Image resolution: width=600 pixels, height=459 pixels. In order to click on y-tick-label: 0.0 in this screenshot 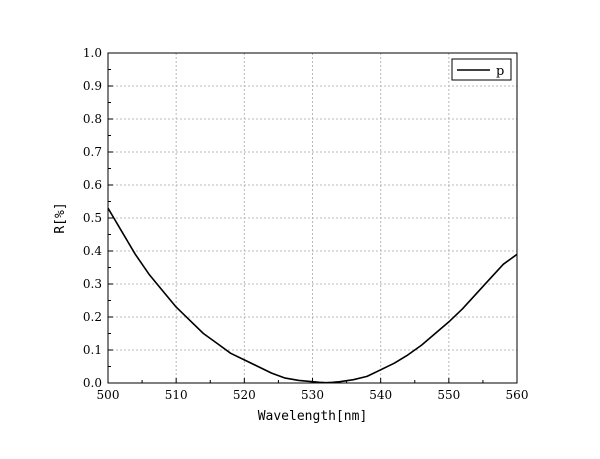, I will do `click(92, 383)`.